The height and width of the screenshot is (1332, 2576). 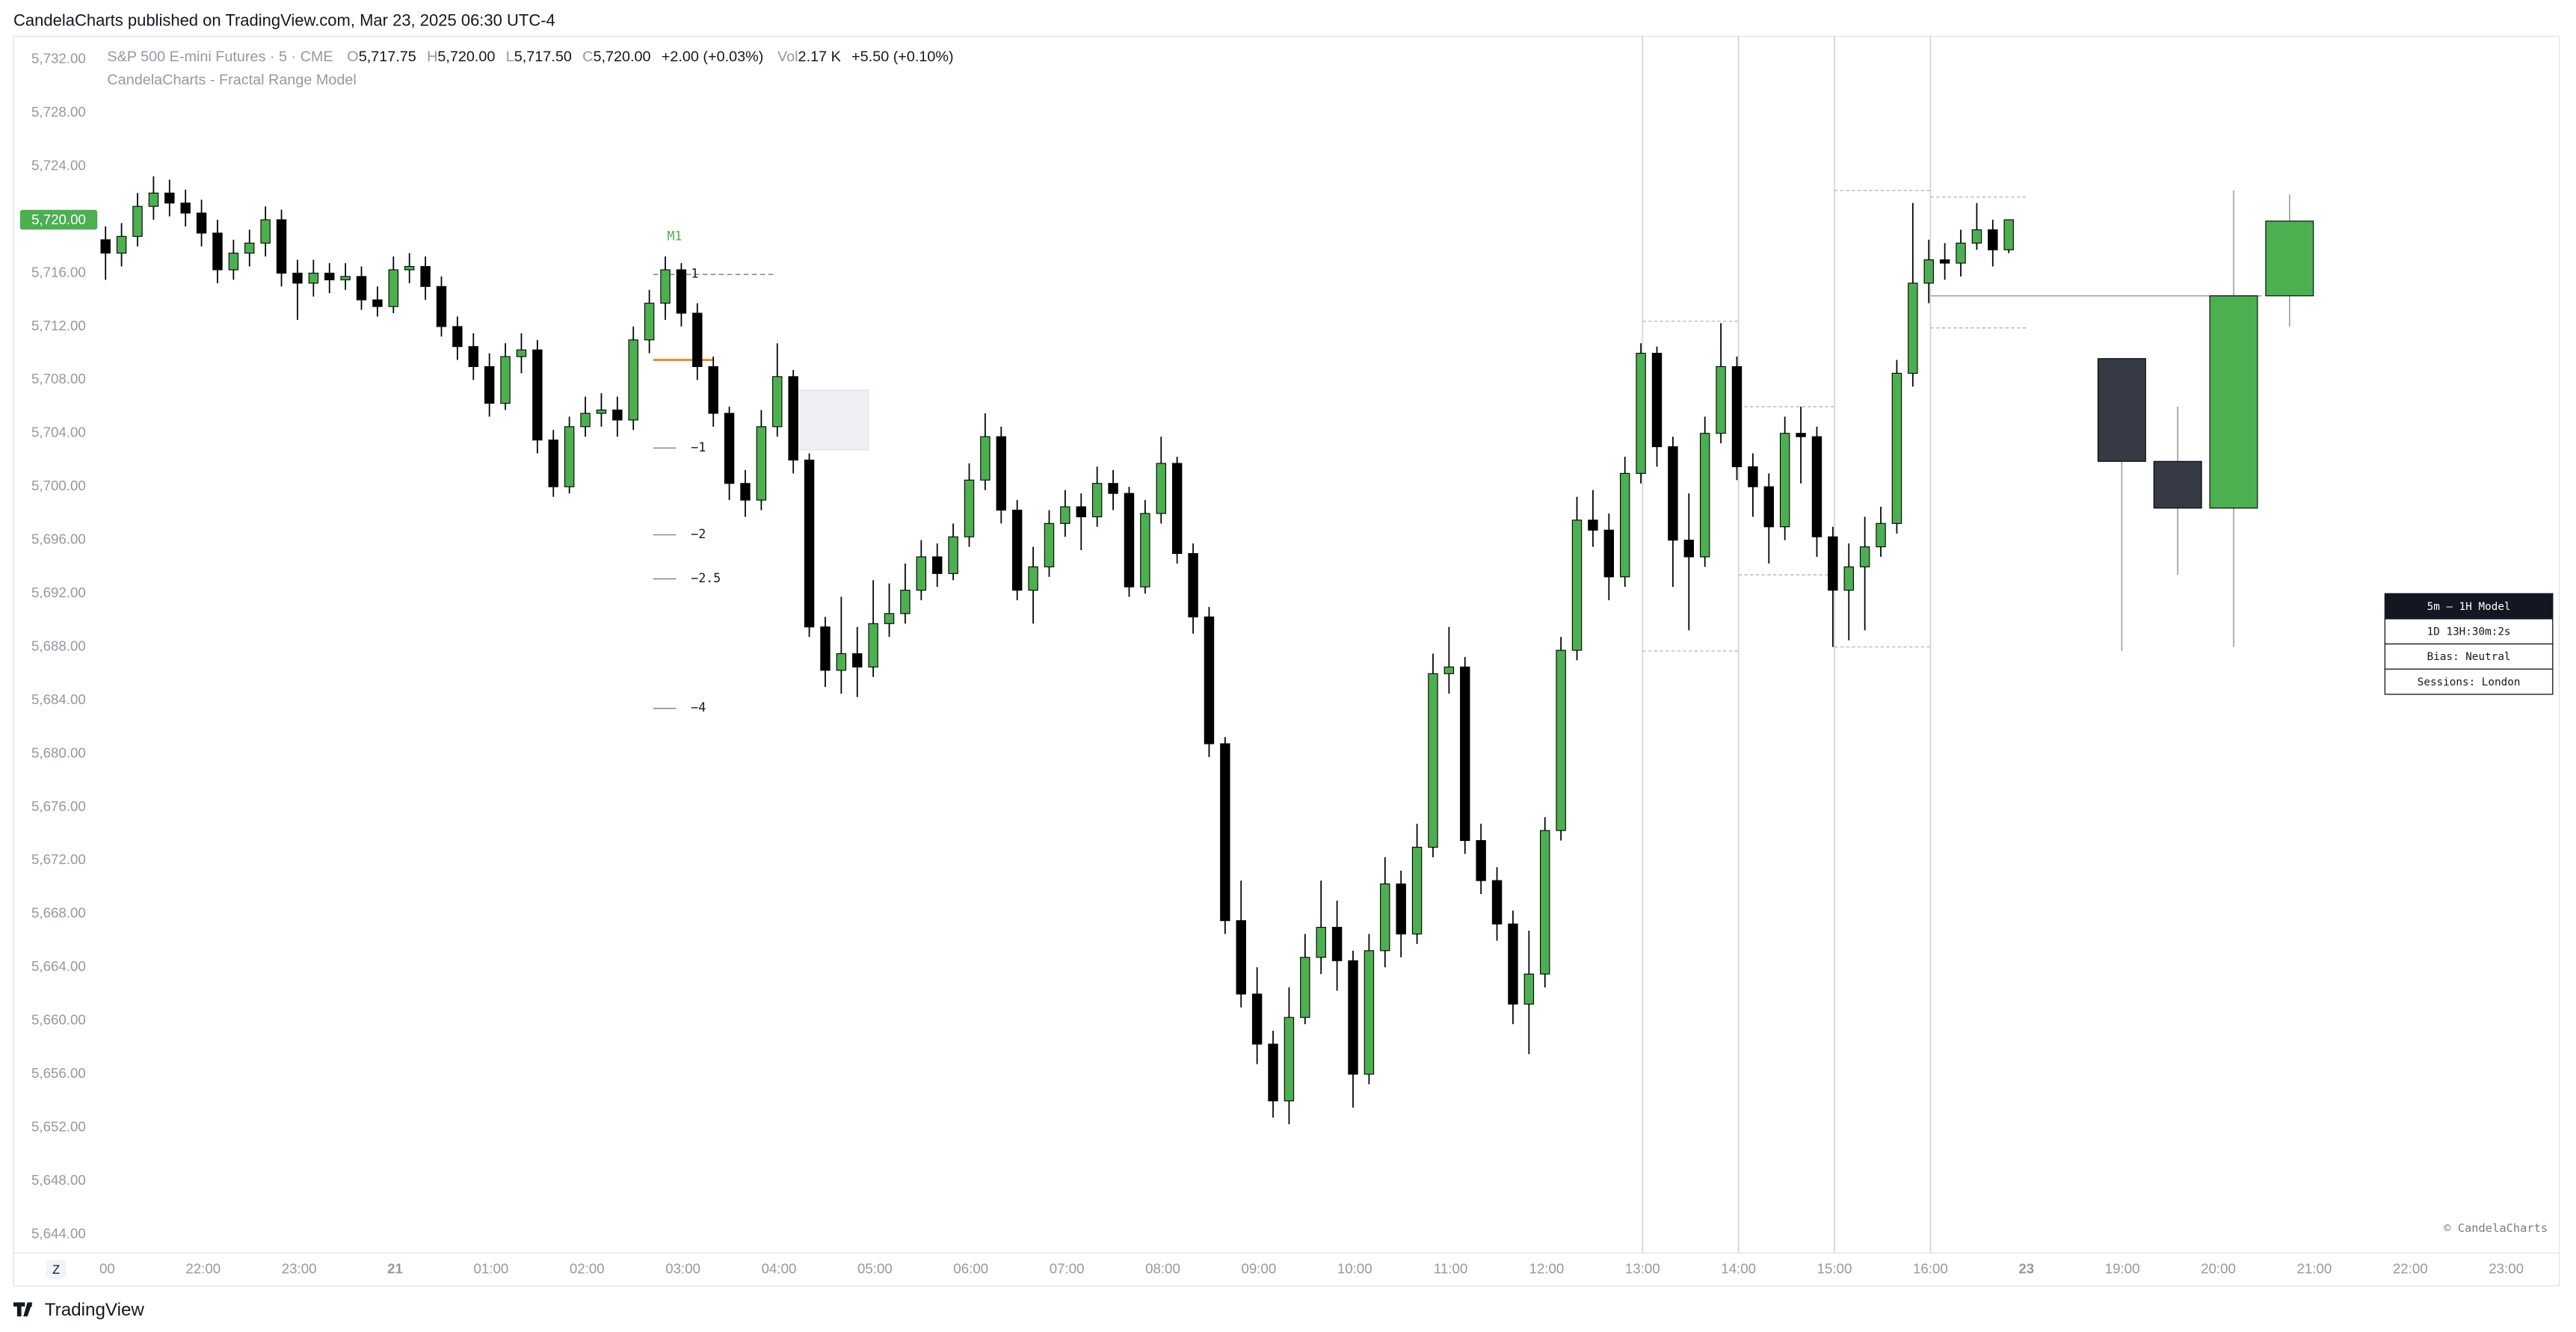 I want to click on y-tick-label: 5,696.00, so click(x=58, y=539).